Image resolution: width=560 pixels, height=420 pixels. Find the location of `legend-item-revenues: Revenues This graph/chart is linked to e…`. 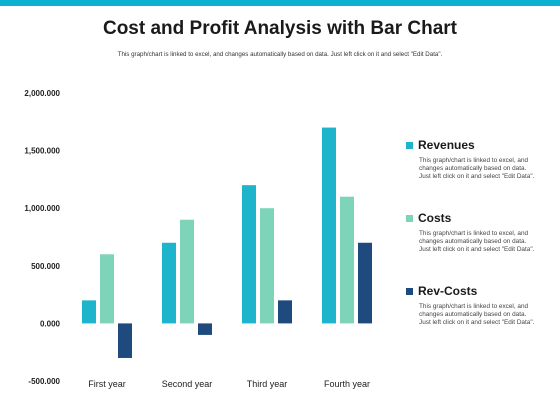

legend-item-revenues: Revenues This graph/chart is linked to e… is located at coordinates (481, 159).